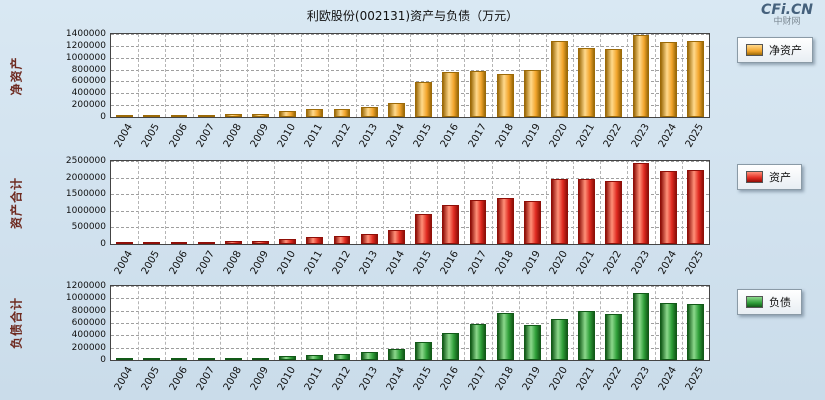 This screenshot has height=400, width=825. Describe the element at coordinates (641, 75) in the screenshot. I see `bar-2023` at that location.